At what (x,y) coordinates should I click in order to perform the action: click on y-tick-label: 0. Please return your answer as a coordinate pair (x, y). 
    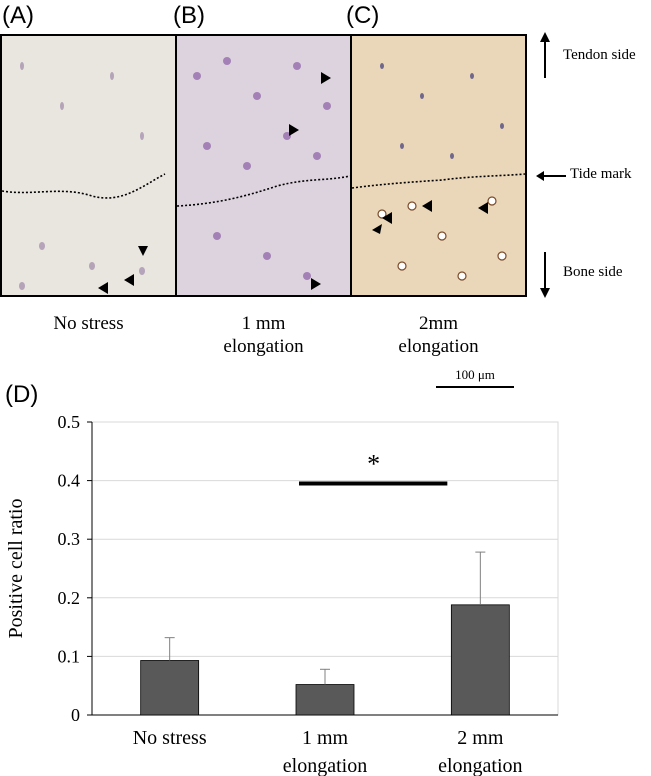
    Looking at the image, I should click on (75, 715).